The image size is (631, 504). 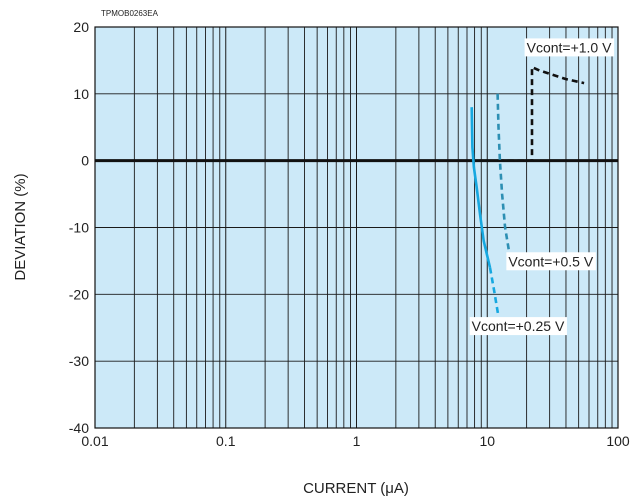 I want to click on y-tick-label: 20, so click(x=81, y=27).